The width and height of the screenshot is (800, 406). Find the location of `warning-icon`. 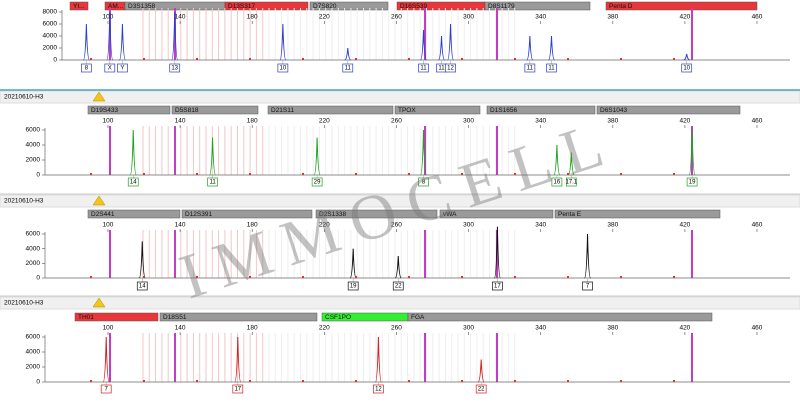

warning-icon is located at coordinates (99, 96).